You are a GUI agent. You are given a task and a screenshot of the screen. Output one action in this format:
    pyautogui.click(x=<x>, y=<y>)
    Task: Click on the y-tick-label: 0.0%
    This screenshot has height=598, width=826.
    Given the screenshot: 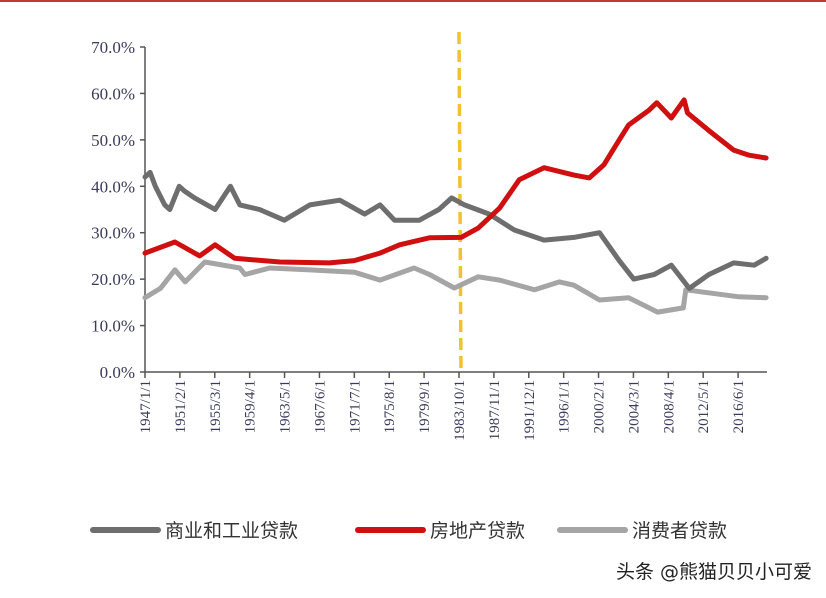 What is the action you would take?
    pyautogui.click(x=117, y=372)
    